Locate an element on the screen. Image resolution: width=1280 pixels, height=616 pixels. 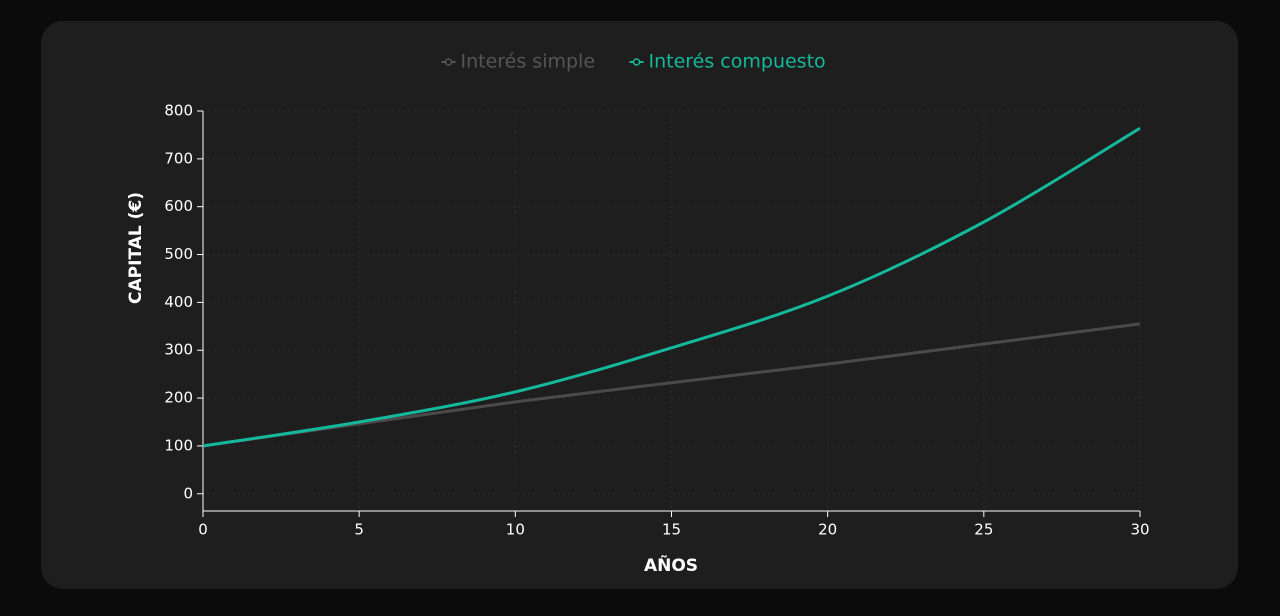
y-tick-label: 700 is located at coordinates (178, 158).